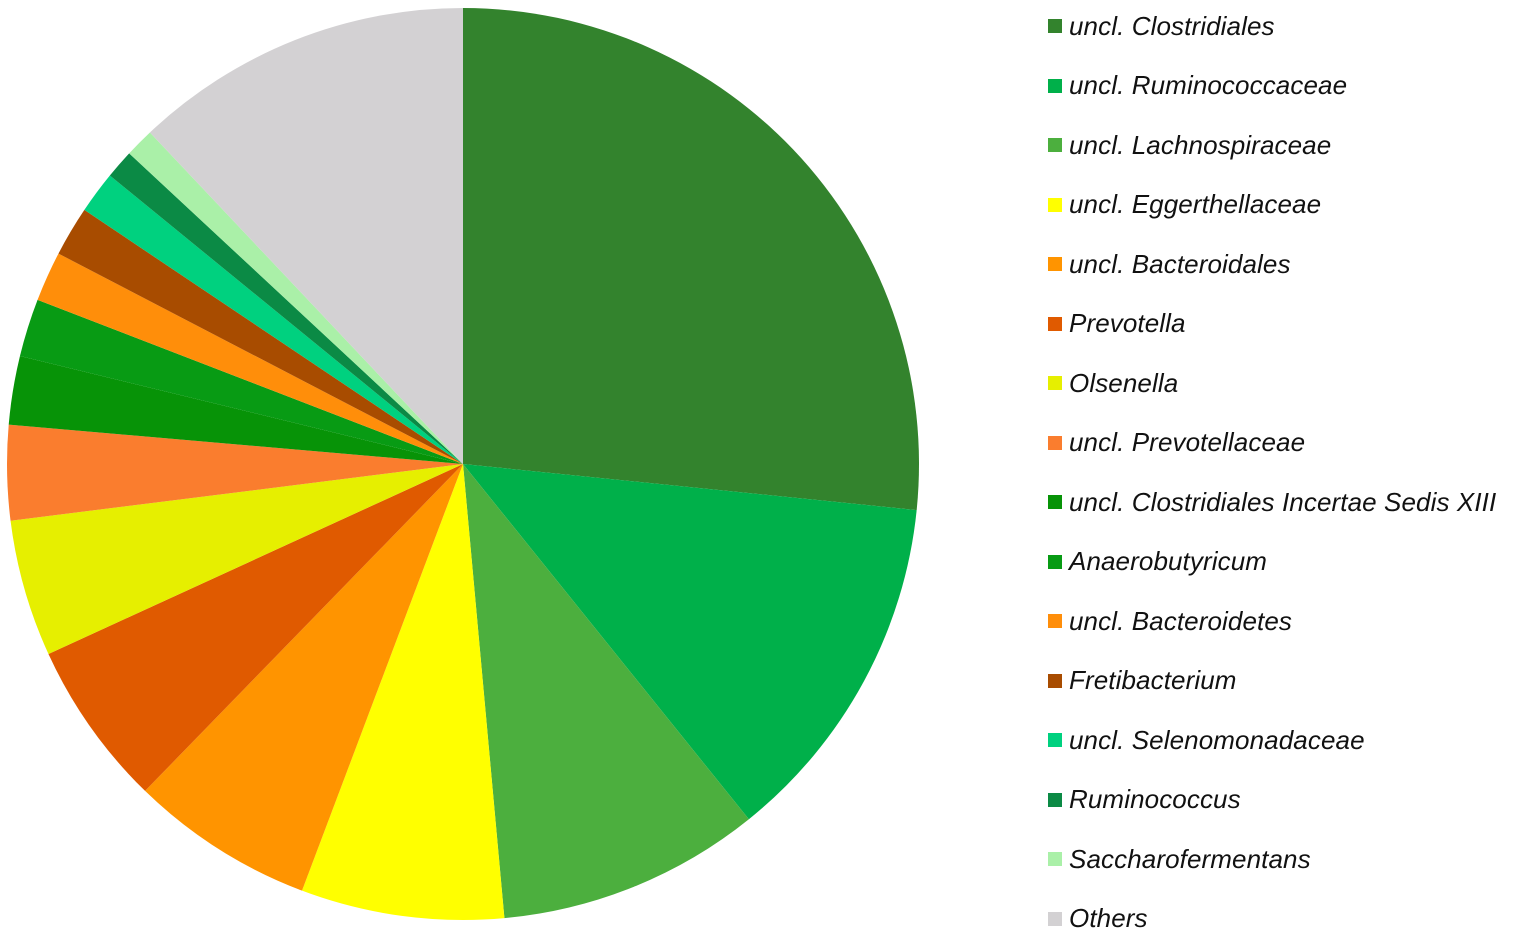 The height and width of the screenshot is (939, 1535). I want to click on legend-item: Olsenella, so click(1113, 383).